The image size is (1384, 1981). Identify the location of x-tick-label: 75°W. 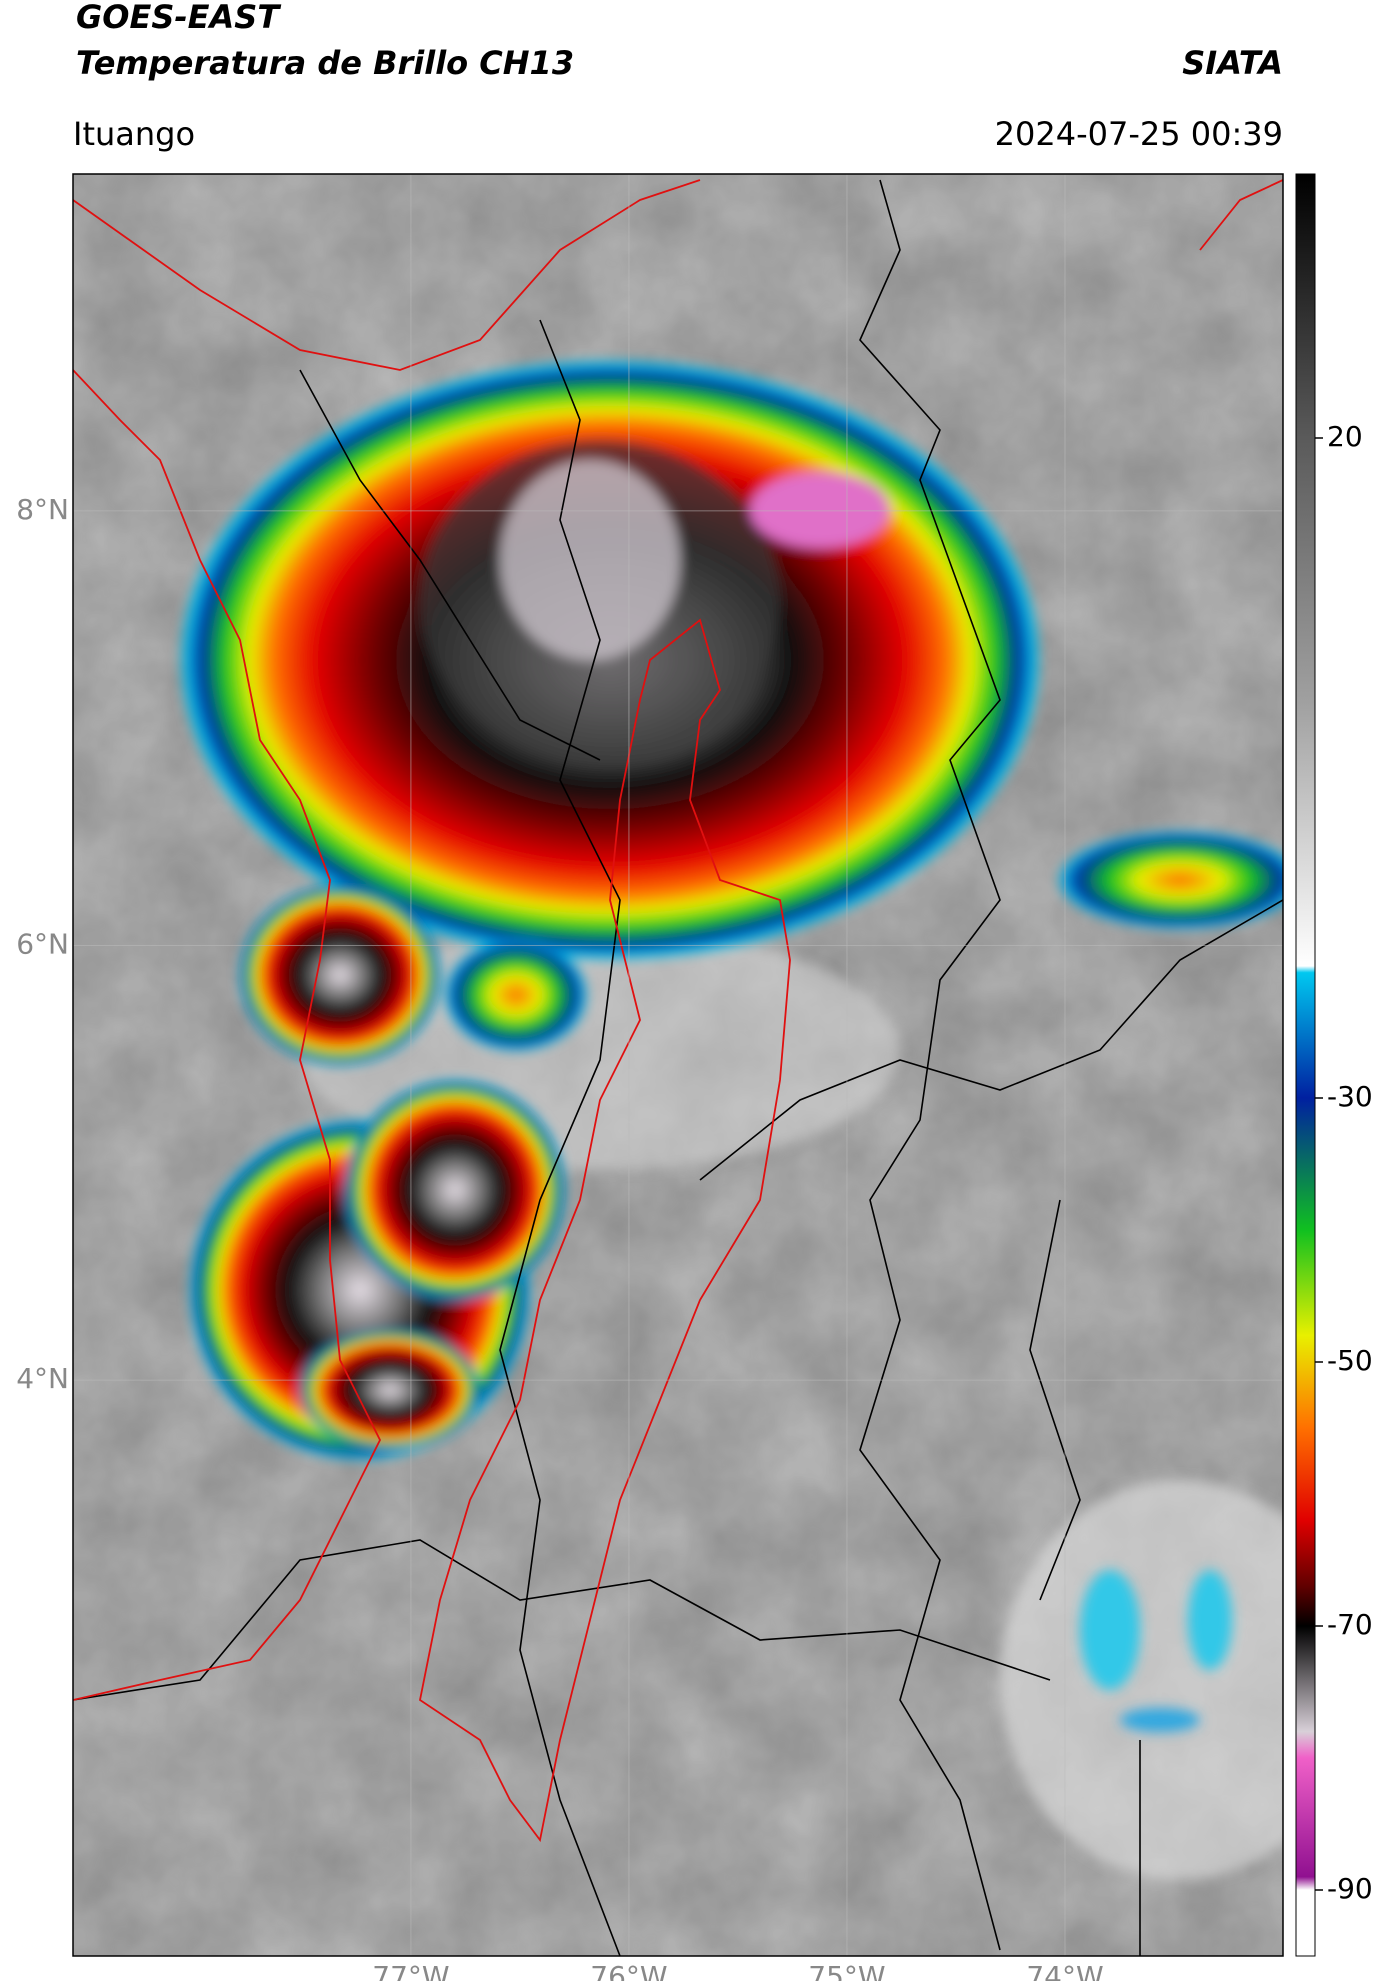
(846, 1970).